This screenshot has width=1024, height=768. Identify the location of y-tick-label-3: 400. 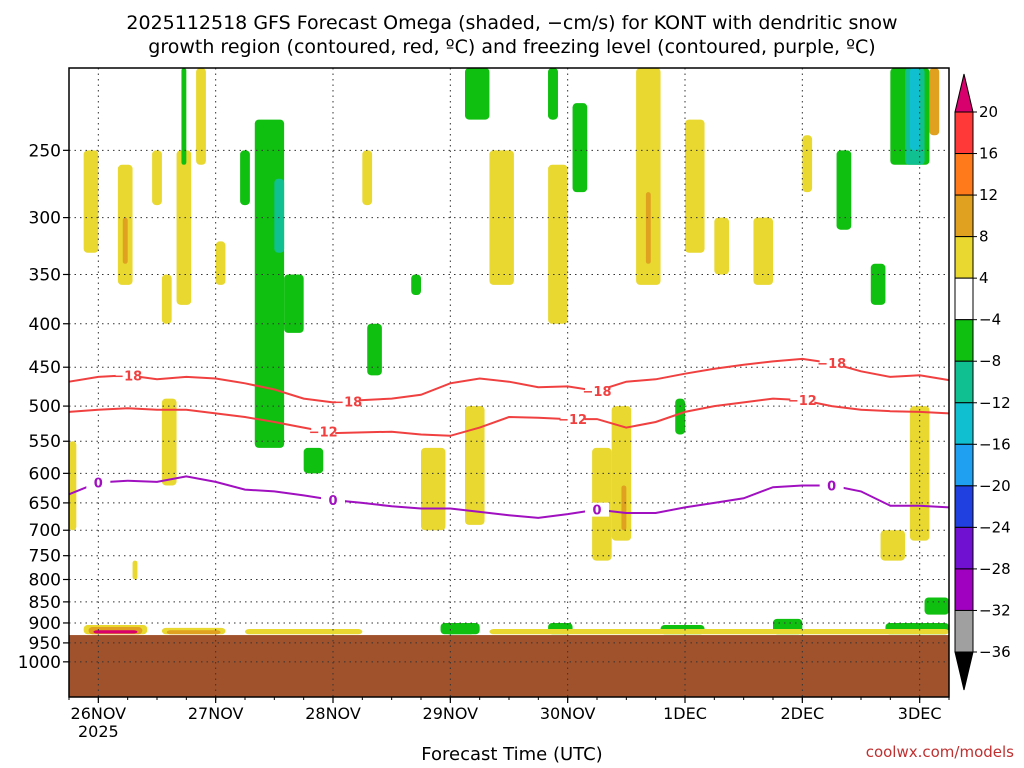
(45, 325).